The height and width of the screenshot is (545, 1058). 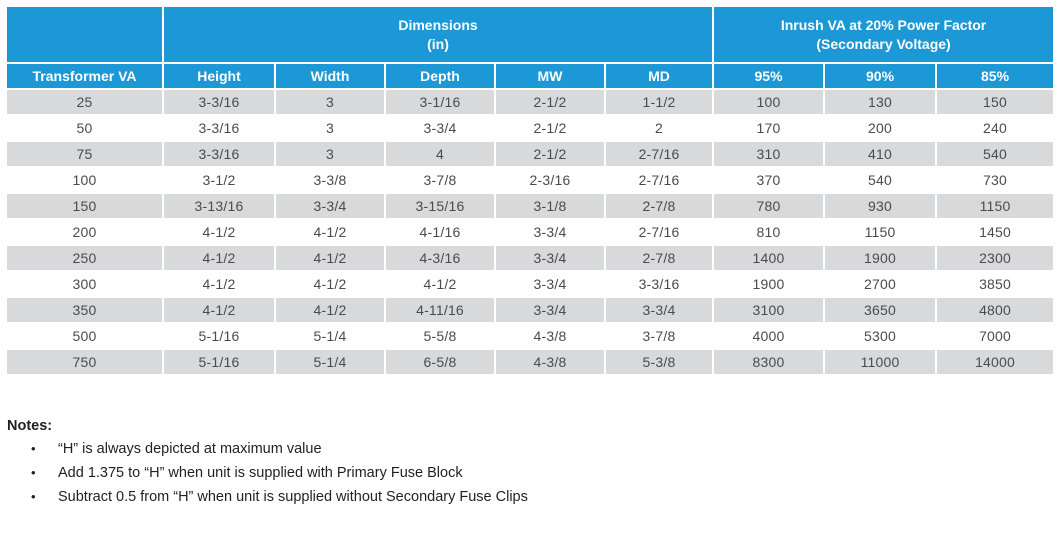 I want to click on cell-95: 100, so click(x=769, y=102).